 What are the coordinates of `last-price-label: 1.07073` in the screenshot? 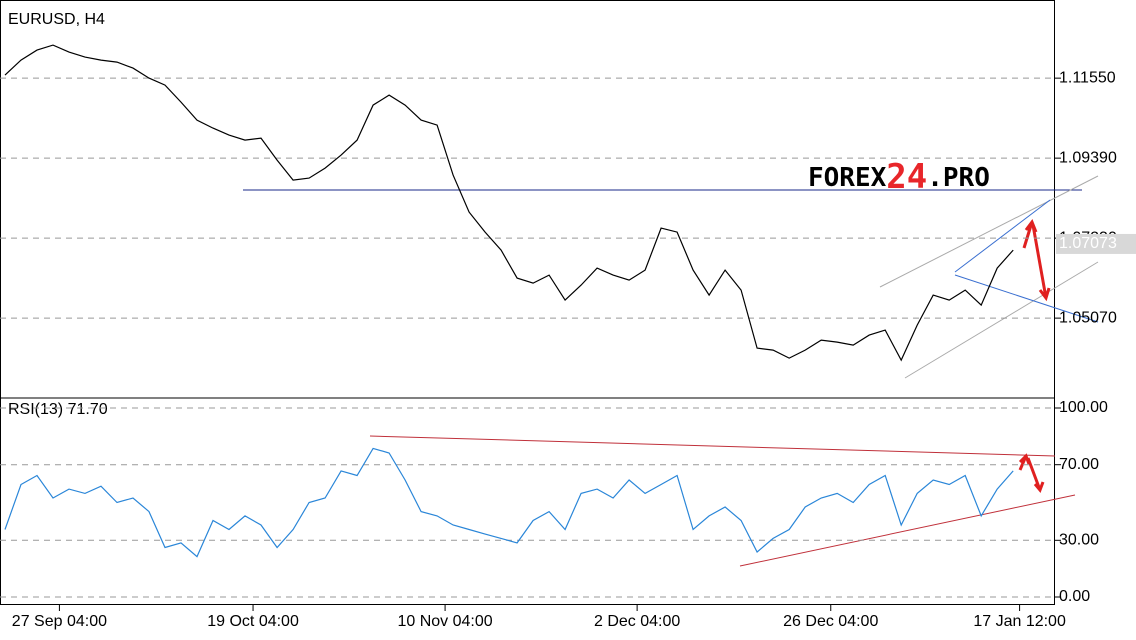 It's located at (1088, 243).